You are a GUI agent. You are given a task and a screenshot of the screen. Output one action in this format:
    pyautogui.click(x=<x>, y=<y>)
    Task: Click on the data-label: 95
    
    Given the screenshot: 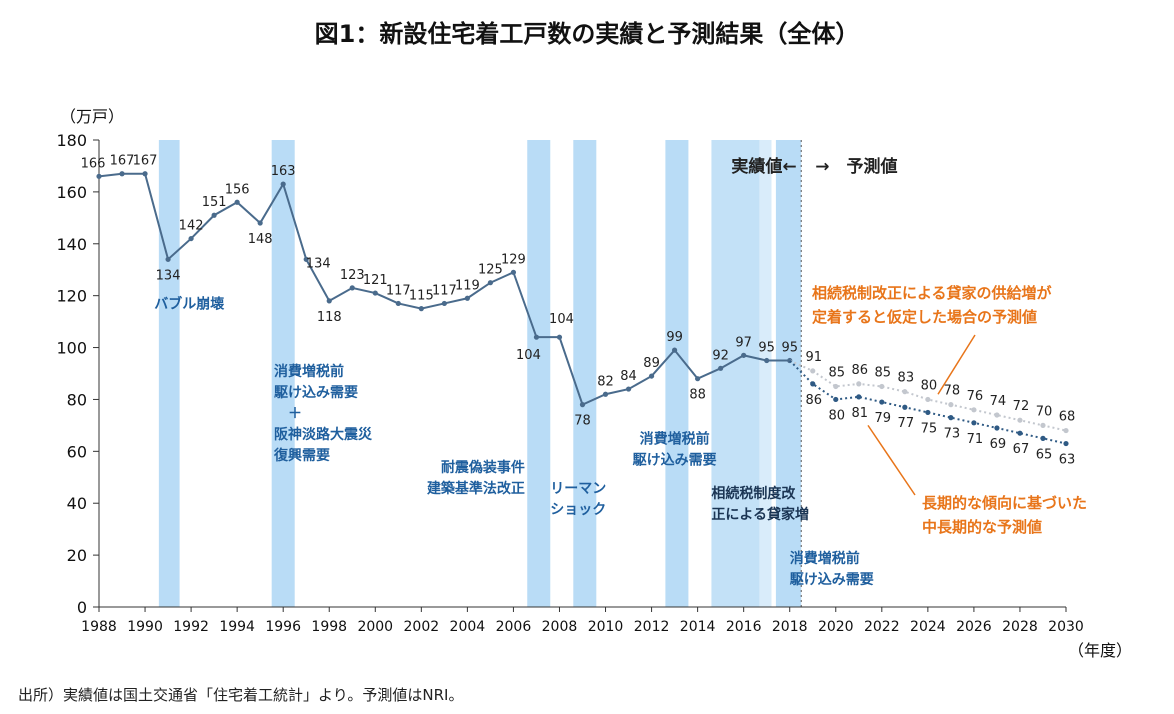 What is the action you would take?
    pyautogui.click(x=766, y=348)
    